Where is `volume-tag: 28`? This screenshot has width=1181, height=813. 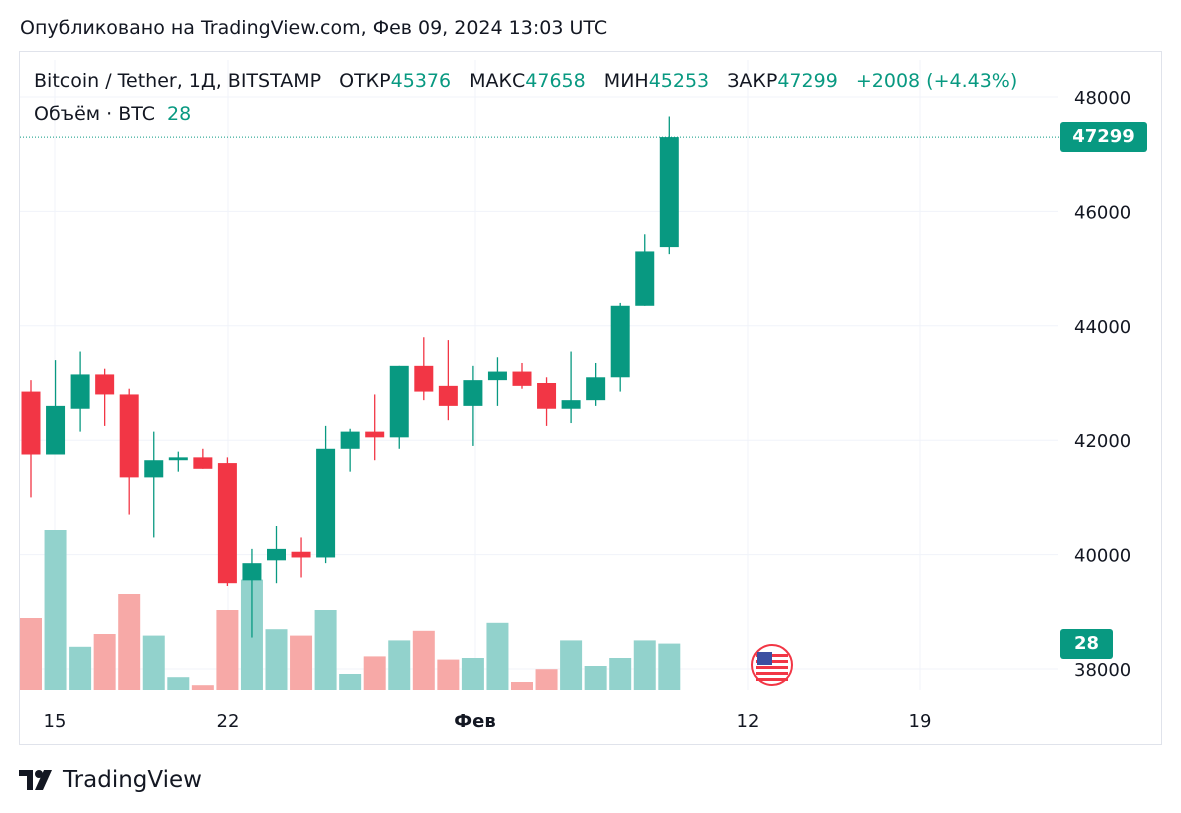 volume-tag: 28 is located at coordinates (1086, 644).